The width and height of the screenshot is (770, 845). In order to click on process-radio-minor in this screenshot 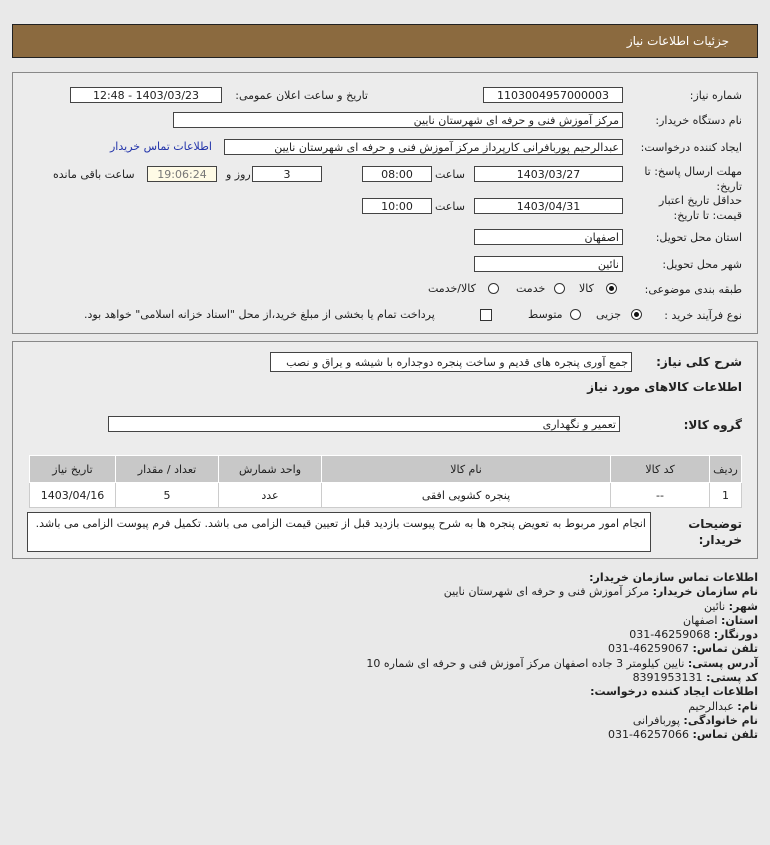, I will do `click(636, 314)`.